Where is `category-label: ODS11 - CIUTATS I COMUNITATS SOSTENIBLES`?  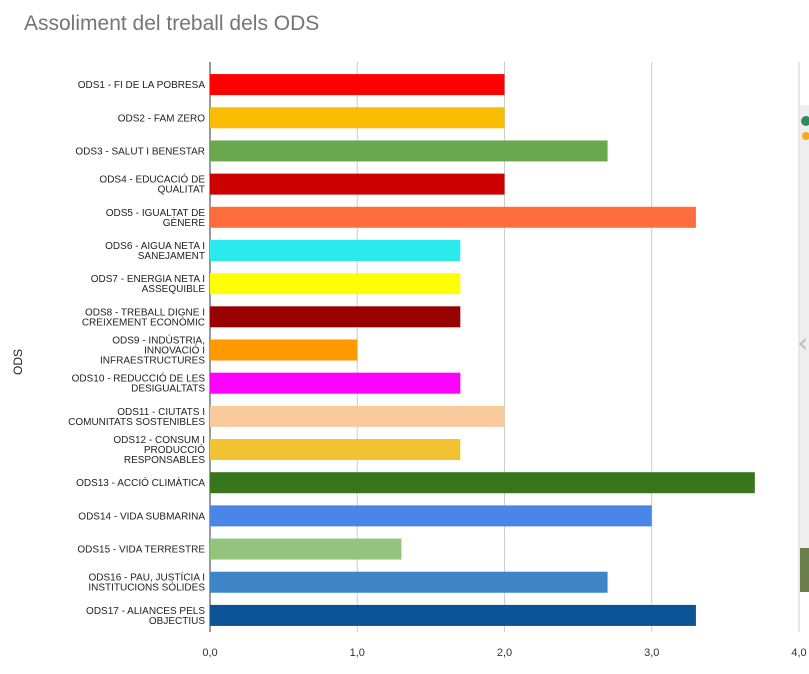
category-label: ODS11 - CIUTATS I COMUNITATS SOSTENIBLES is located at coordinates (136, 417).